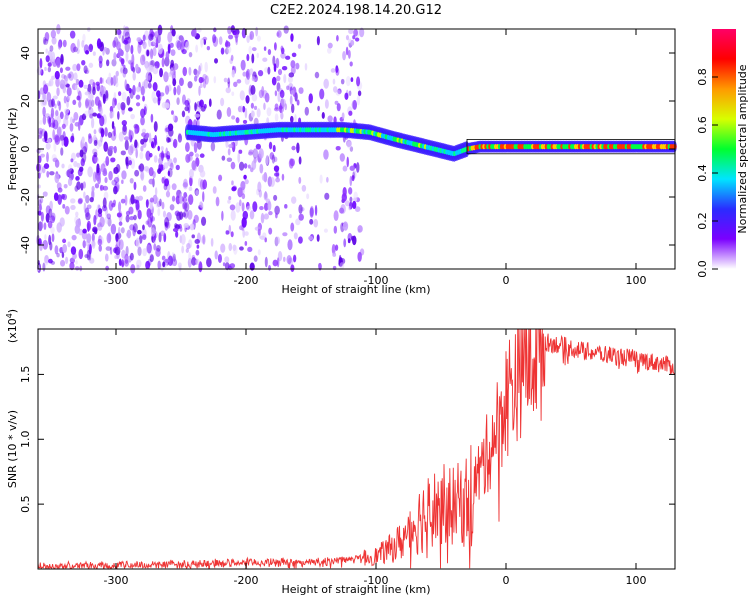 Image resolution: width=750 pixels, height=600 pixels. Describe the element at coordinates (25, 245) in the screenshot. I see `y-tick-label: -40` at that location.